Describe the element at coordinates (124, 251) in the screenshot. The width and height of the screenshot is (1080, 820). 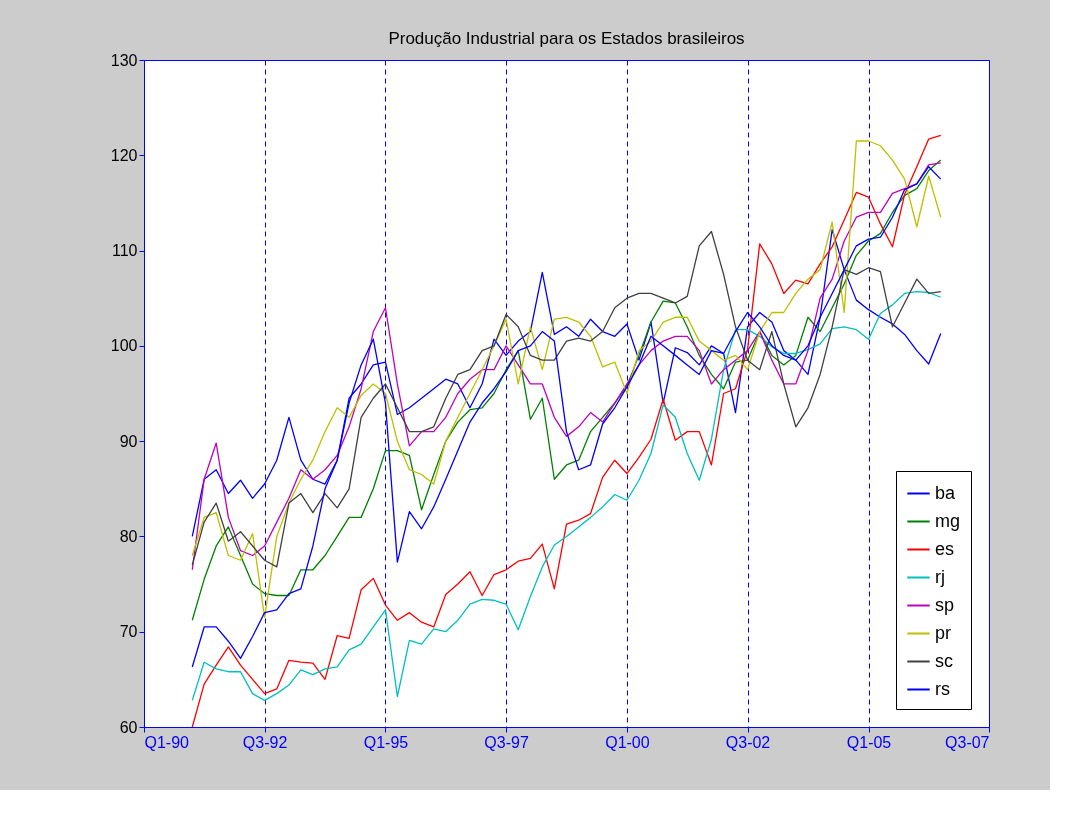
I see `y-tick-label: 110` at that location.